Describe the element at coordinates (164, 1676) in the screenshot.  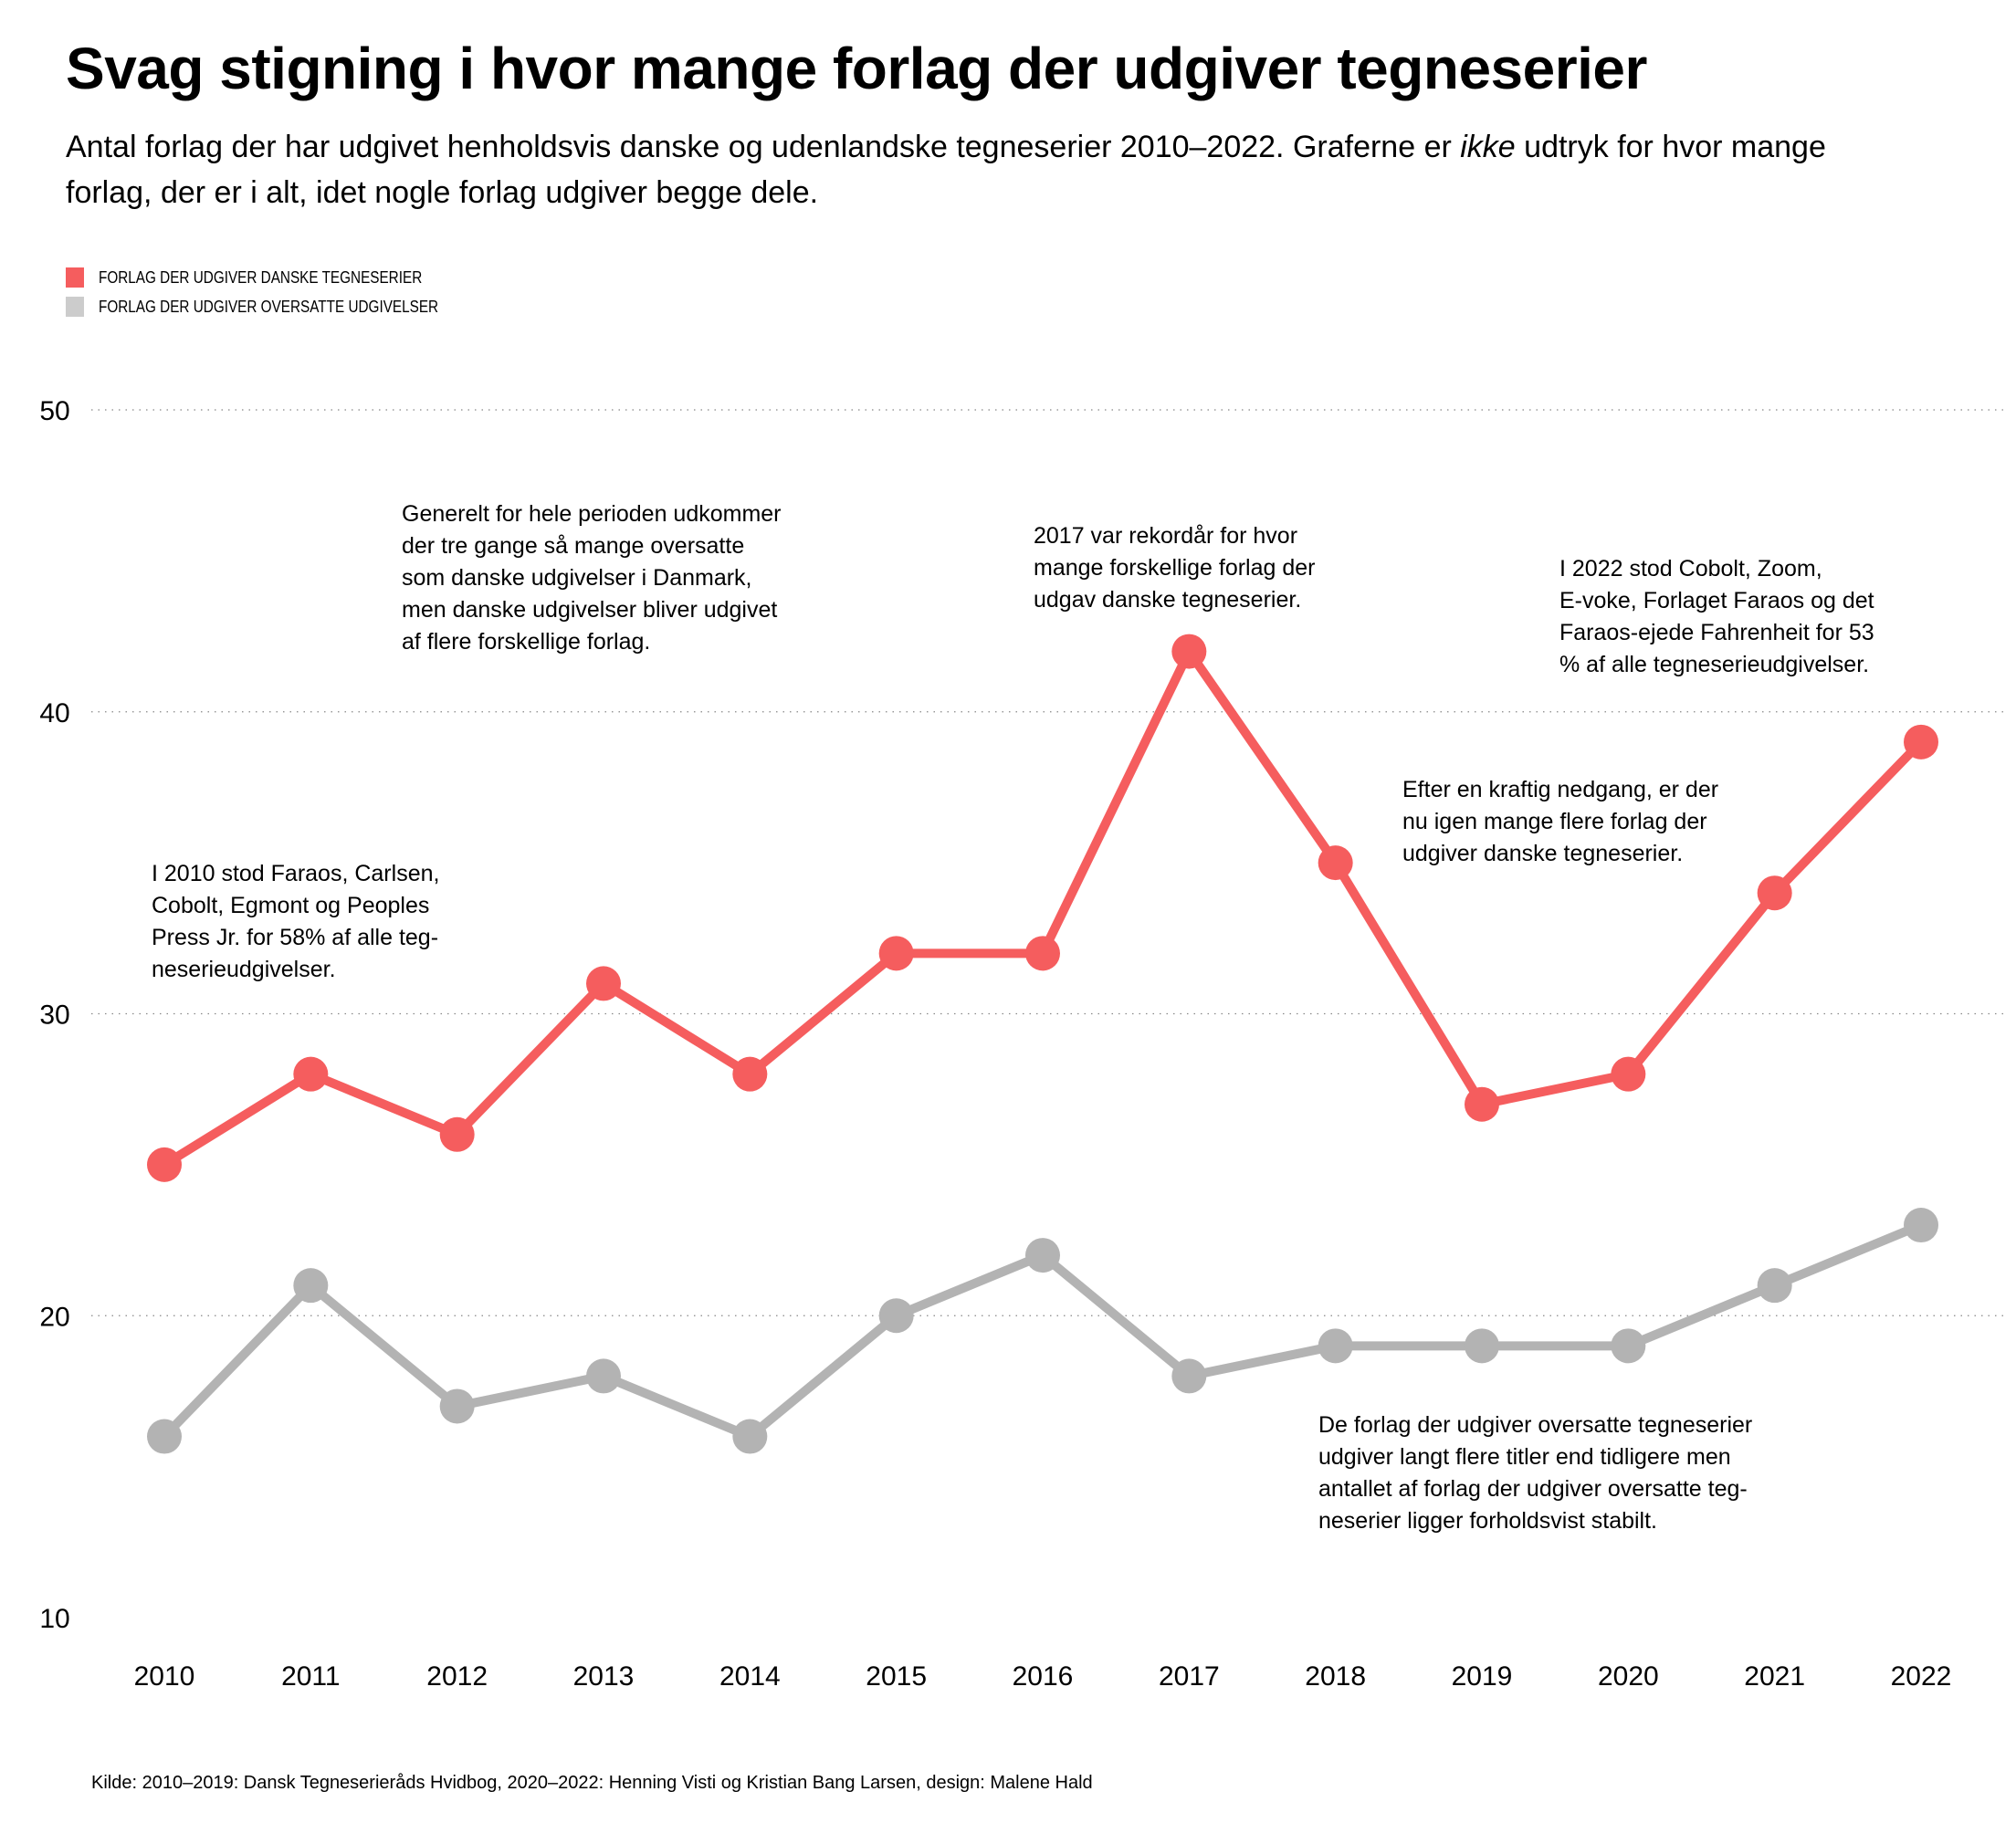
I see `x-tick-label: 2010` at that location.